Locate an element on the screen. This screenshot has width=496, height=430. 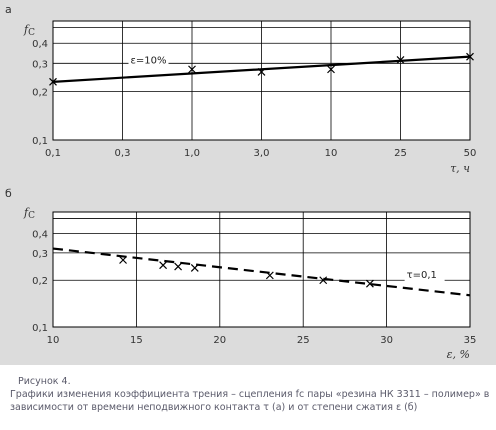
ylabel-a: fC is located at coordinates (29, 30).